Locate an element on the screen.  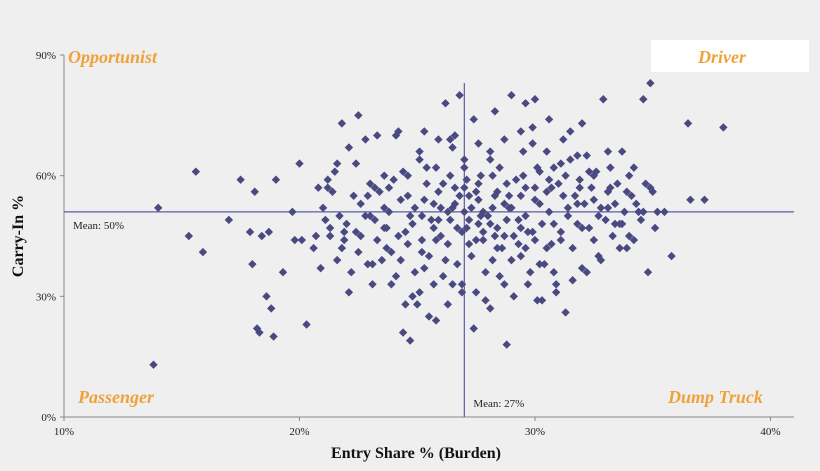
y-mean-label: Mean: 50% is located at coordinates (98, 226).